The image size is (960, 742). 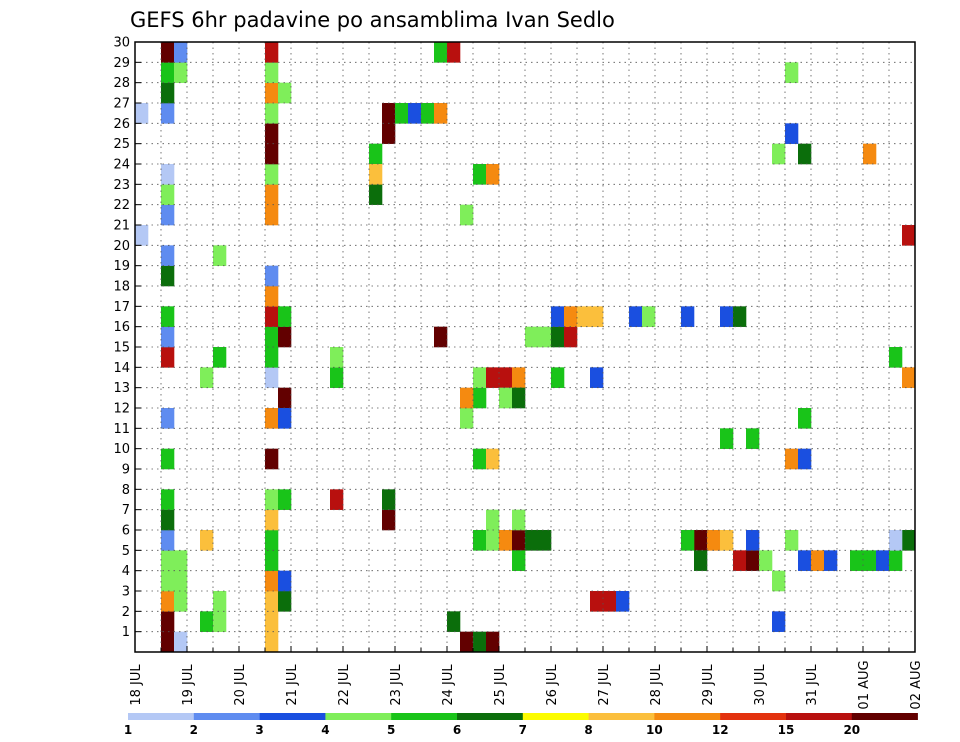 What do you see at coordinates (121, 144) in the screenshot?
I see `y-tick-label: 25` at bounding box center [121, 144].